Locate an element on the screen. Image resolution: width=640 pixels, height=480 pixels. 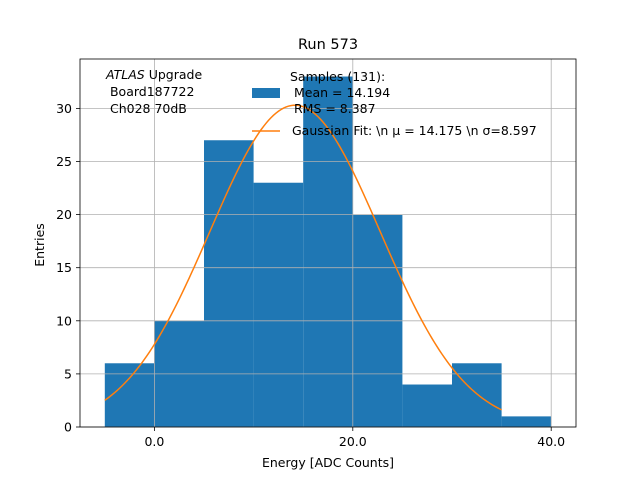
legend-samples-line-1: Samples (131): is located at coordinates (337, 76).